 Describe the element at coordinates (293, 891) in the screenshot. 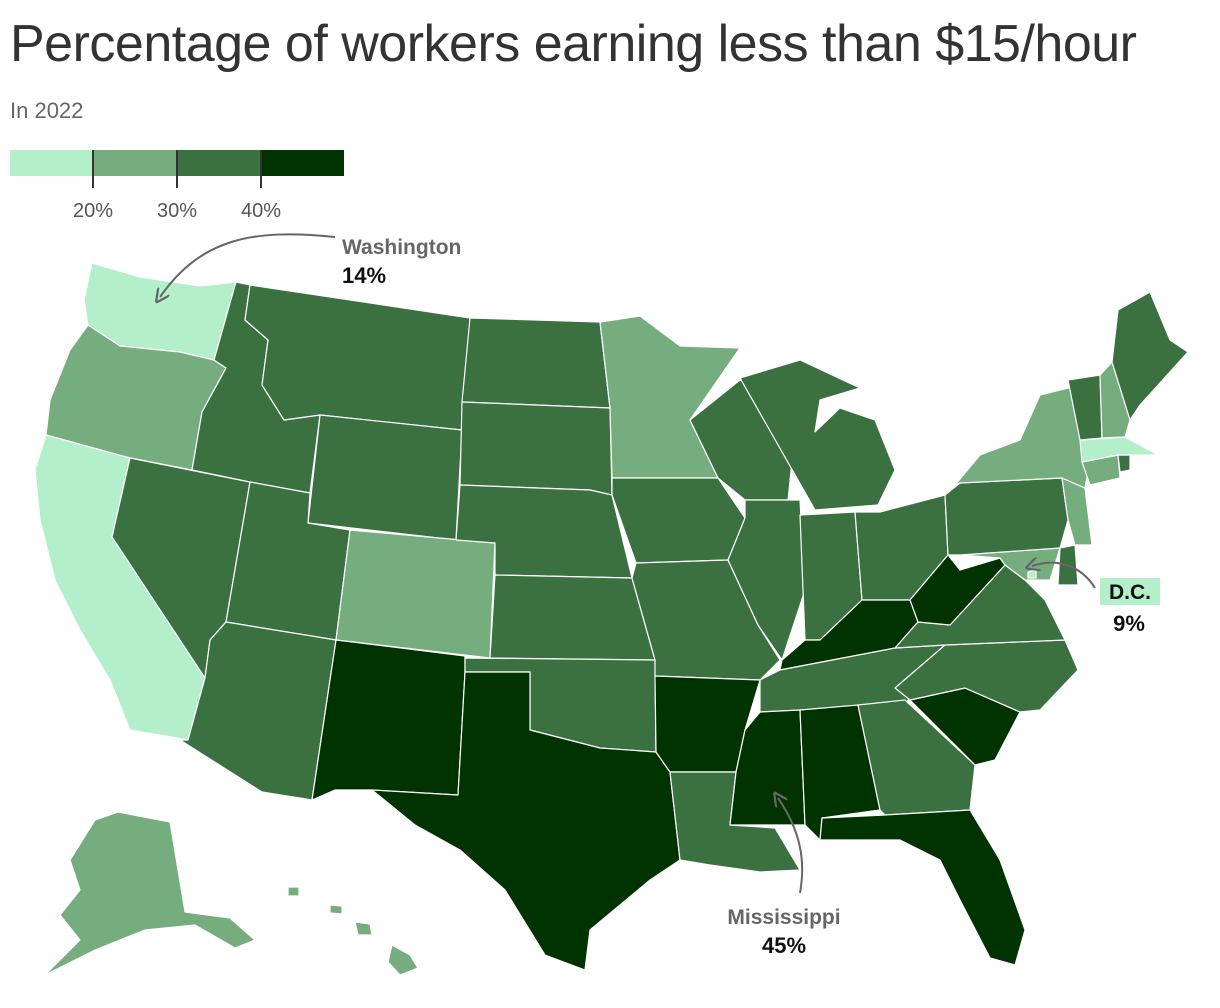

I see `state-hawaii-kauai` at that location.